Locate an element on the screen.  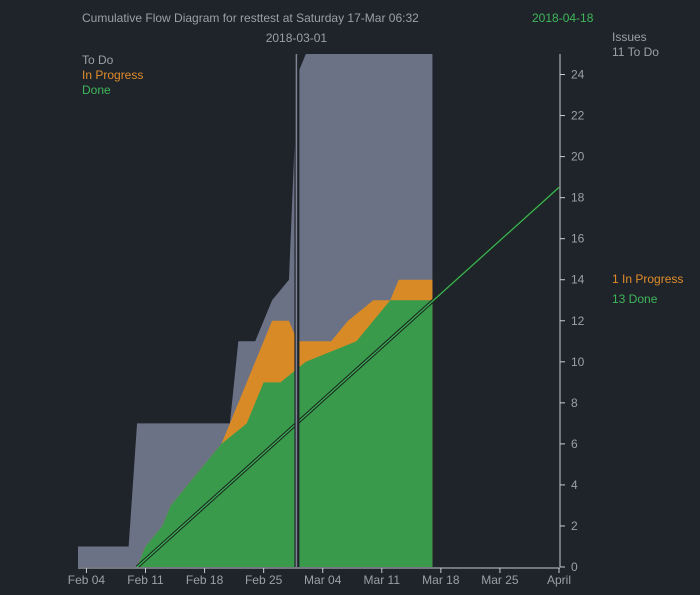
y-tick-label: 14 is located at coordinates (578, 280).